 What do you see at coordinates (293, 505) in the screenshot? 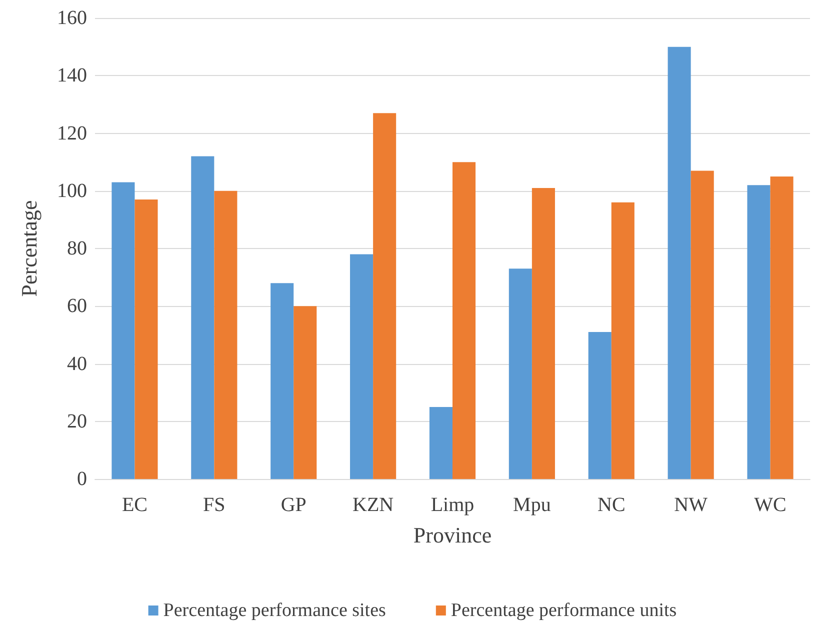
I see `x-tick-label: GP` at bounding box center [293, 505].